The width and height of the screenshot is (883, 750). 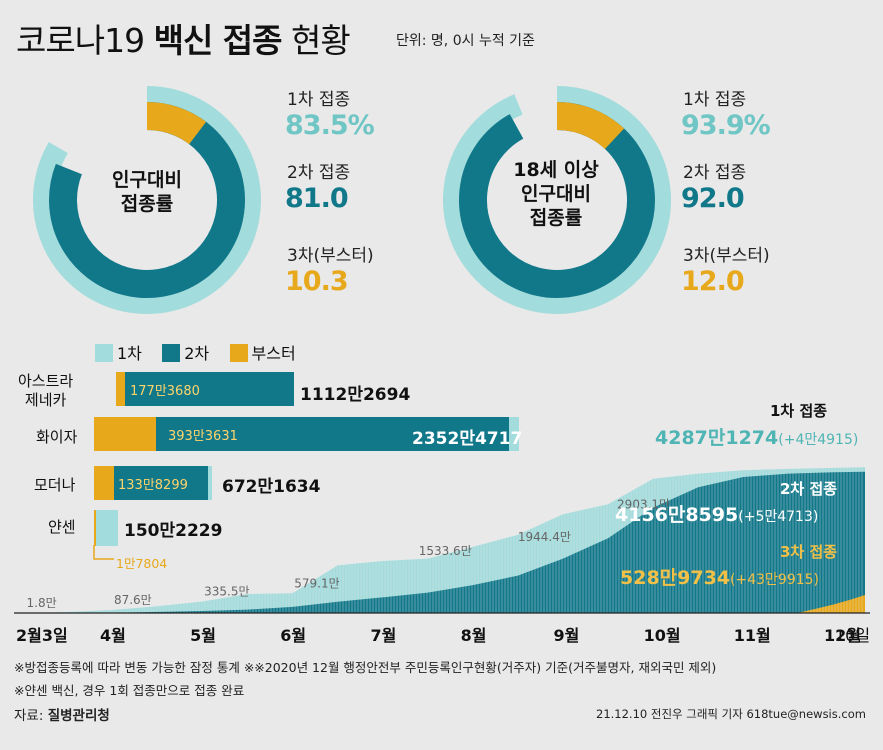 I want to click on vaccine-3-booster-bar, so click(x=95, y=528).